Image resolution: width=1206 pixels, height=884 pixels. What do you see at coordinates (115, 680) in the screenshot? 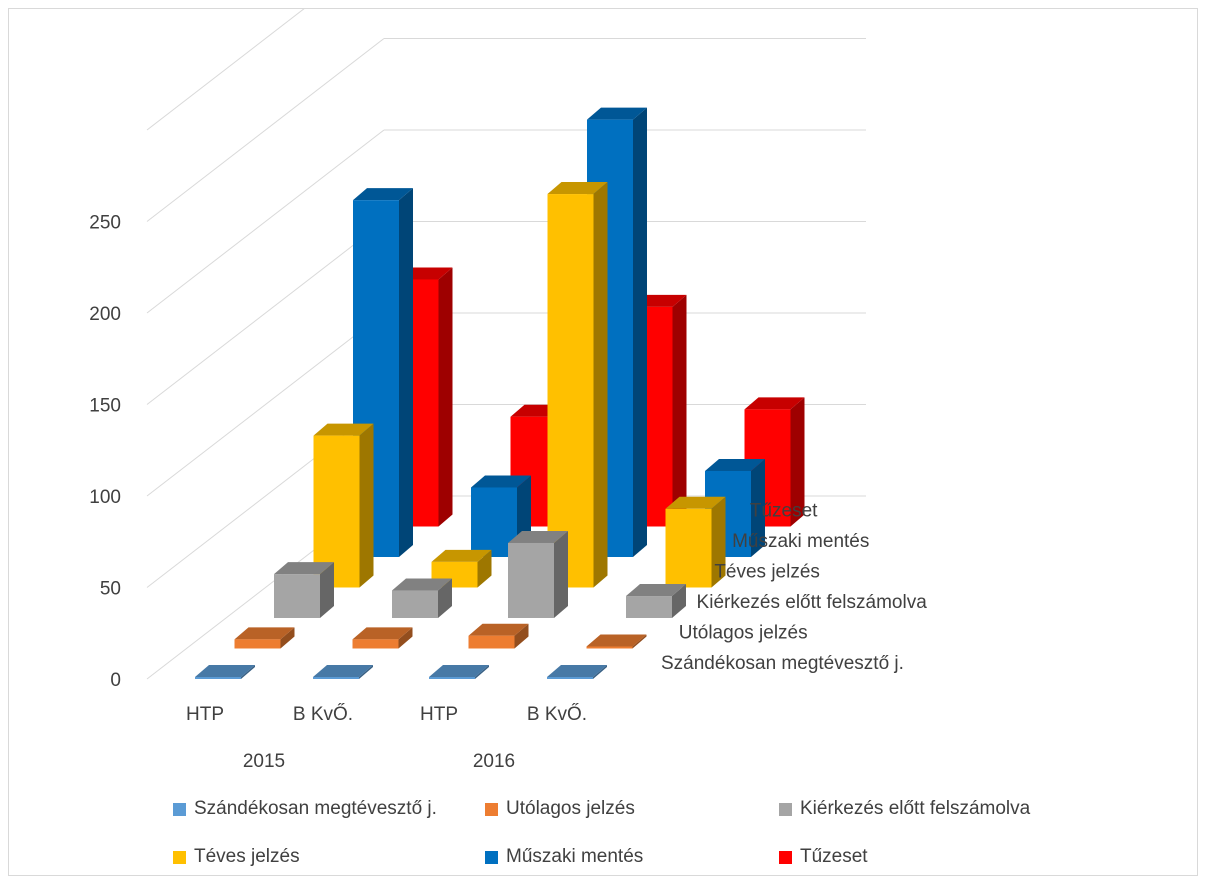
I see `y-tick-label: 0` at bounding box center [115, 680].